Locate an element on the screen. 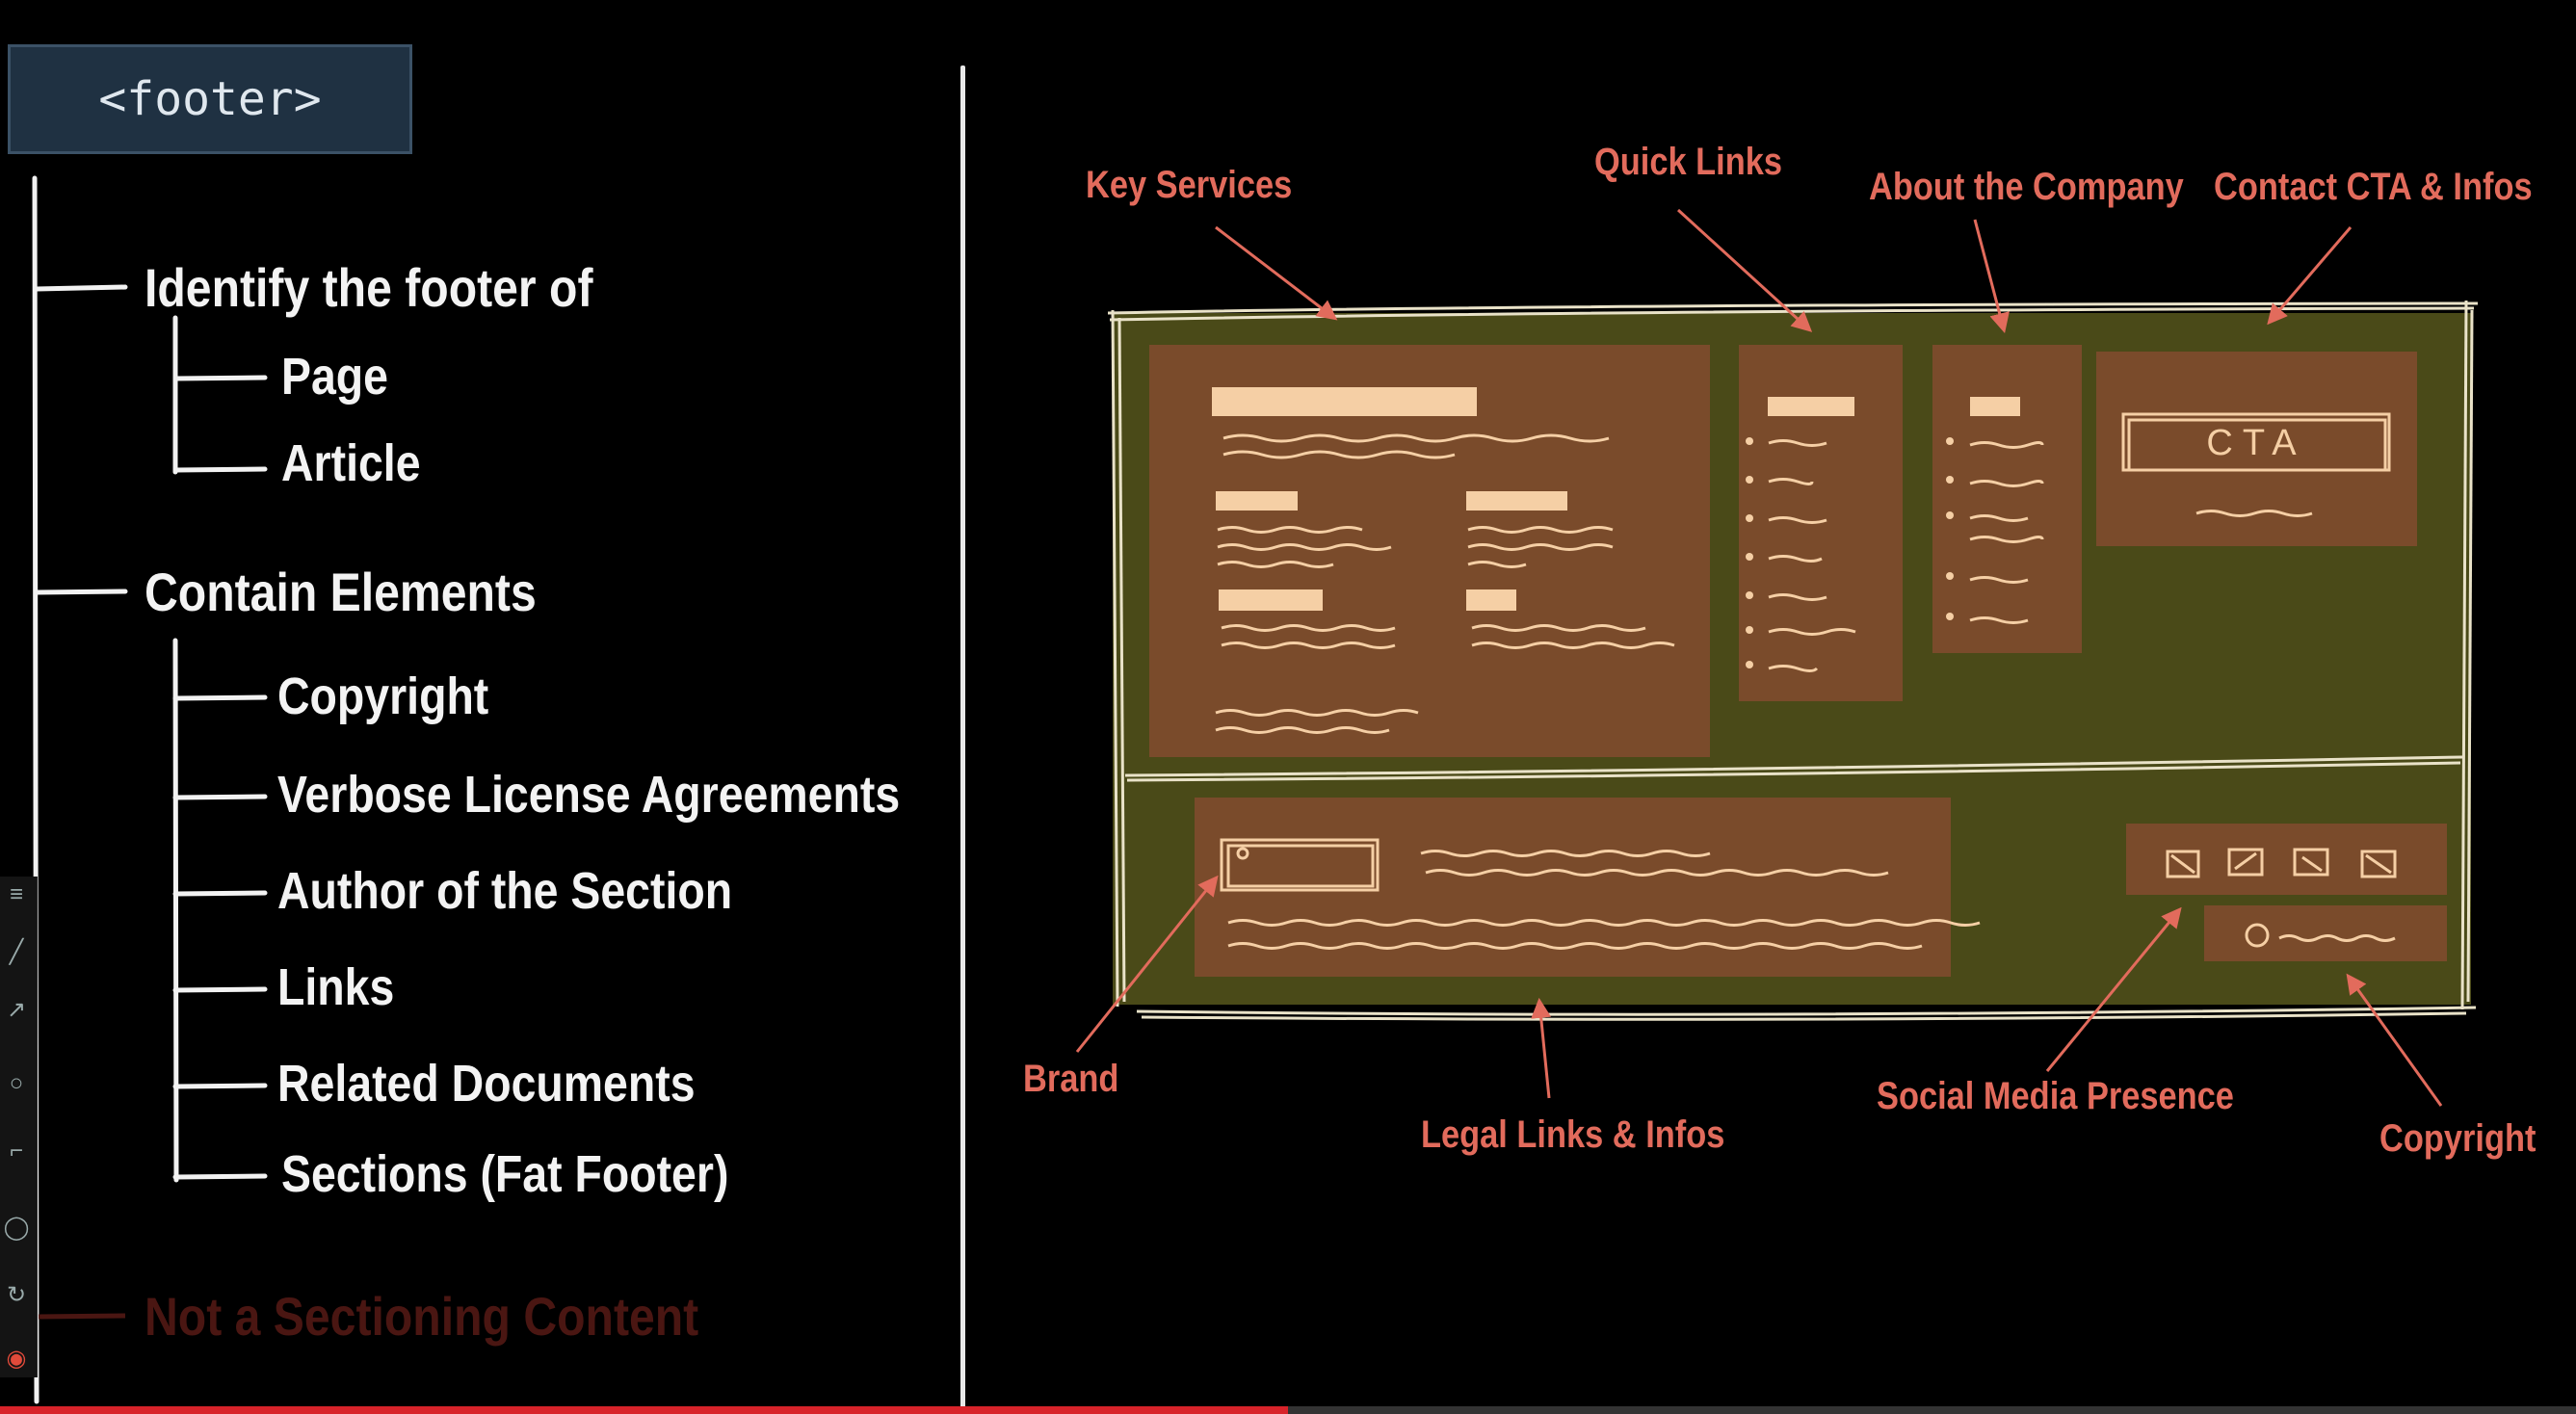 The height and width of the screenshot is (1414, 2576). callout-legal: Legal Links & Infos is located at coordinates (1573, 1134).